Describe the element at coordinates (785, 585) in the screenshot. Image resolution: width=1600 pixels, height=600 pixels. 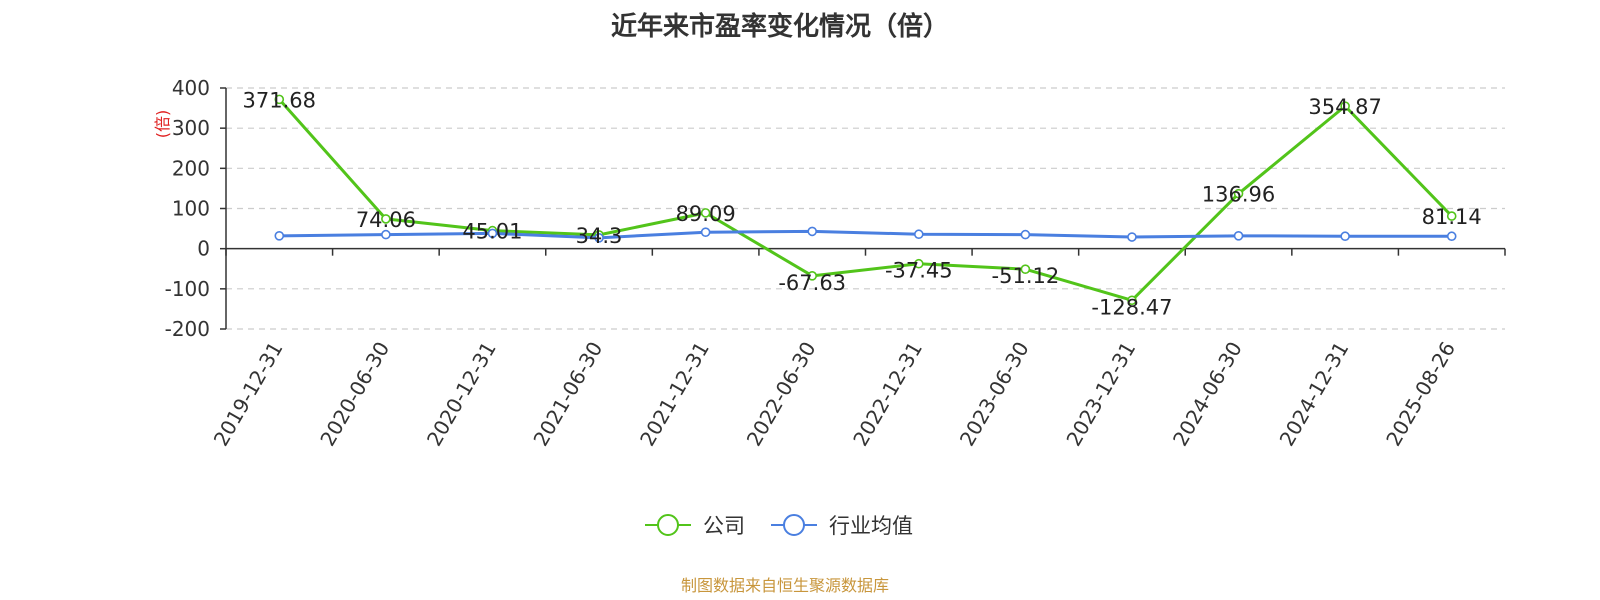
I see `data-source-note: 制图数据来自恒生聚源数据库` at that location.